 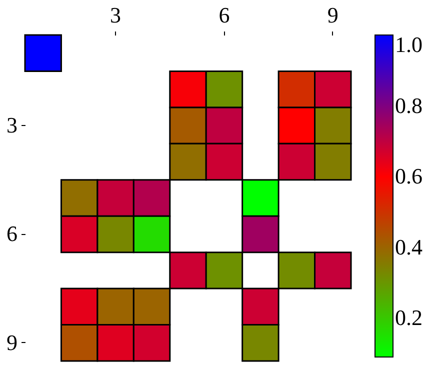 What do you see at coordinates (408, 247) in the screenshot?
I see `color-bar-label: 0.4` at bounding box center [408, 247].